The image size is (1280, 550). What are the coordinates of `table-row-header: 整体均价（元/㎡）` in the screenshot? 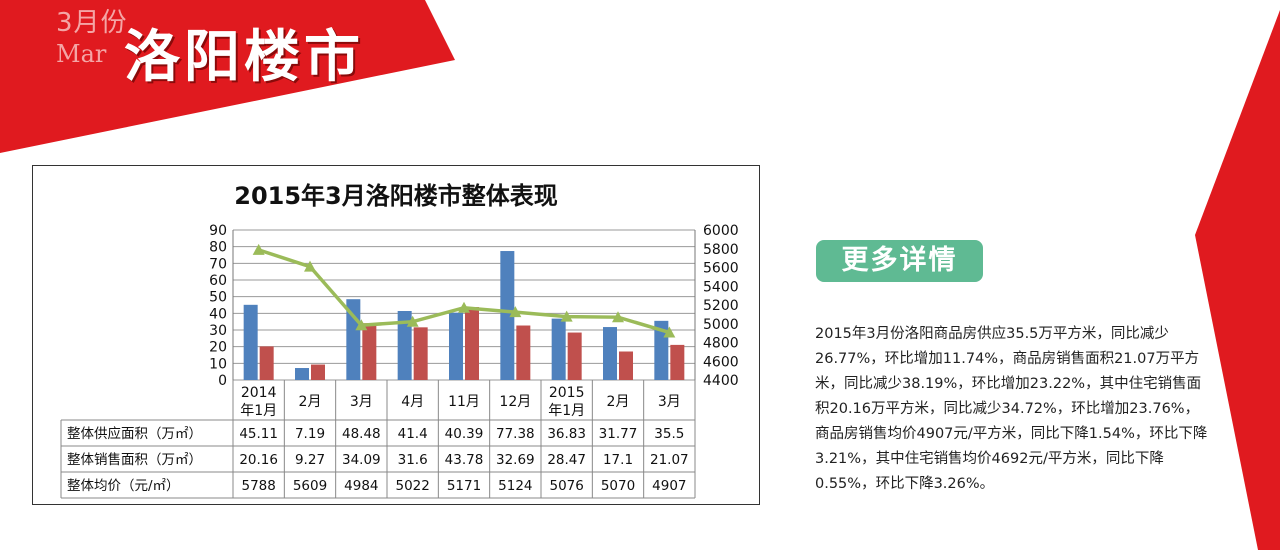 It's located at (123, 486).